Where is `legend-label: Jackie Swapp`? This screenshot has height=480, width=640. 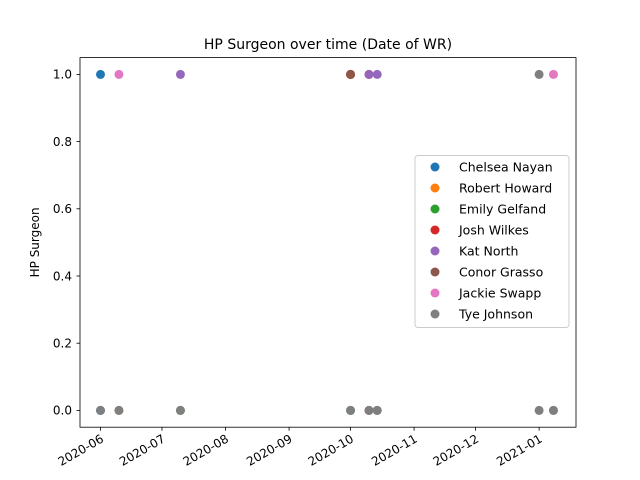 legend-label: Jackie Swapp is located at coordinates (499, 293).